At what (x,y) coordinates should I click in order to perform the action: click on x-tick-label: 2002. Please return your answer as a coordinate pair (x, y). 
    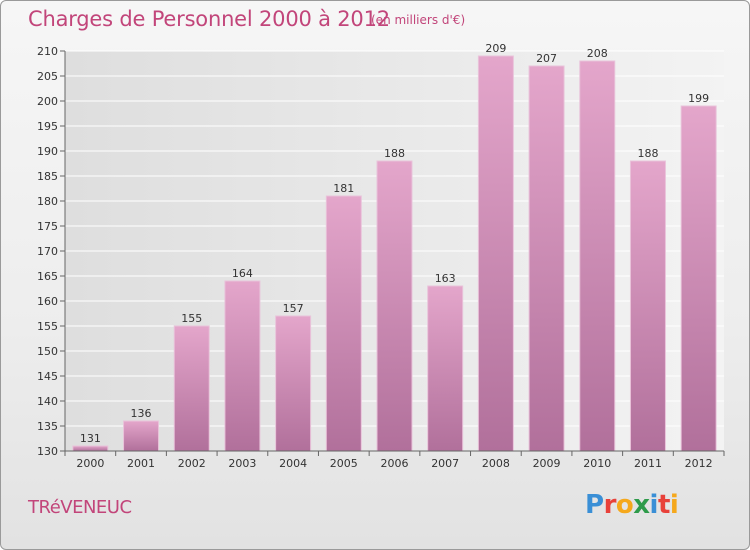
    Looking at the image, I should click on (192, 463).